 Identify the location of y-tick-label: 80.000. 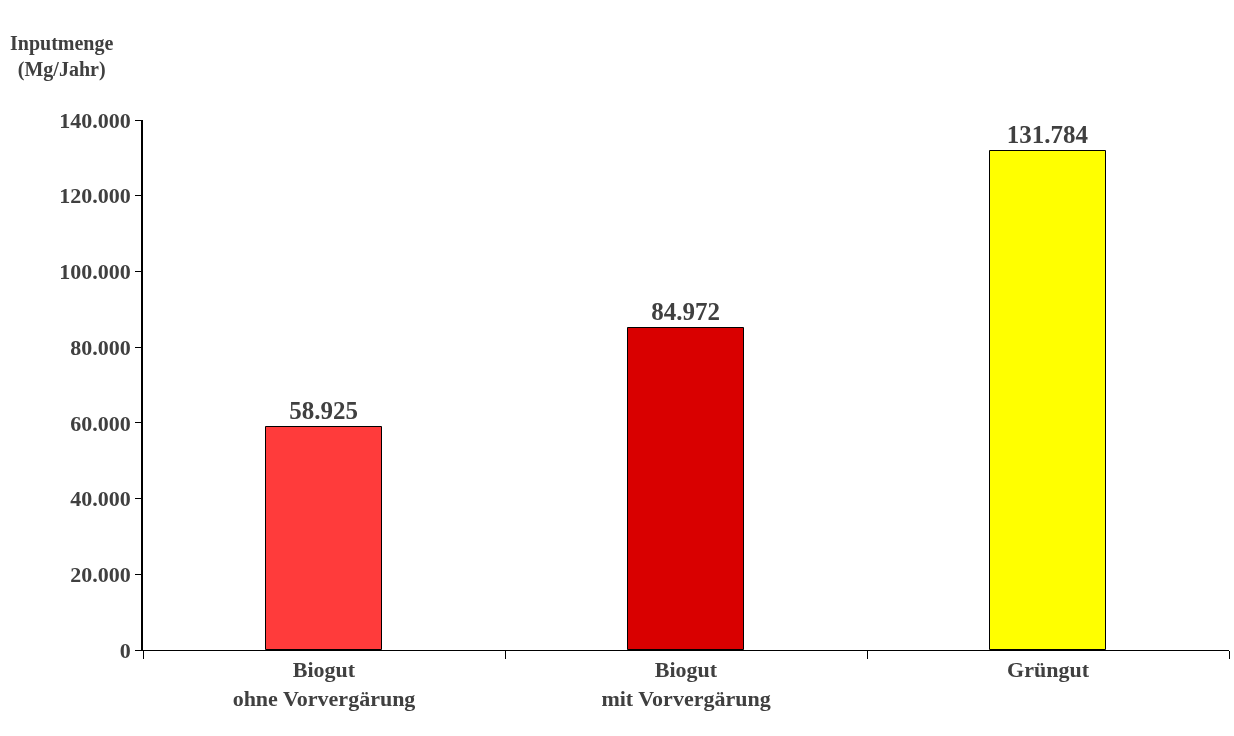
(100, 347).